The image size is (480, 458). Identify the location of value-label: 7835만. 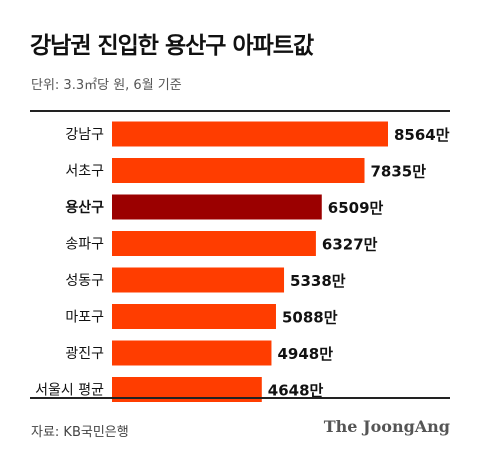
(399, 172).